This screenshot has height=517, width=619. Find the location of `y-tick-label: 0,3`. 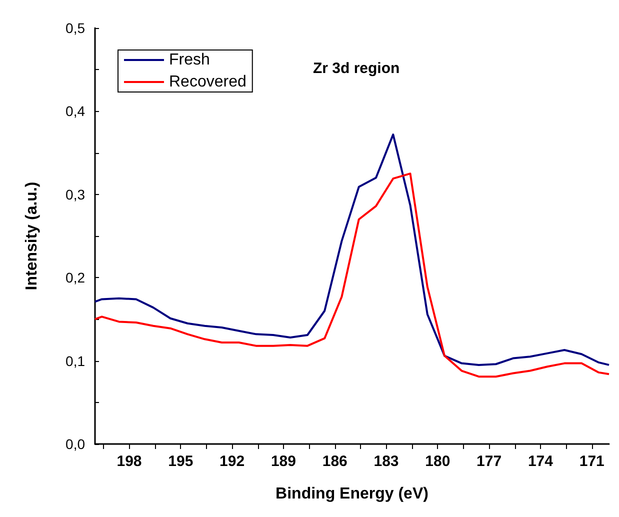

y-tick-label: 0,3 is located at coordinates (76, 194).